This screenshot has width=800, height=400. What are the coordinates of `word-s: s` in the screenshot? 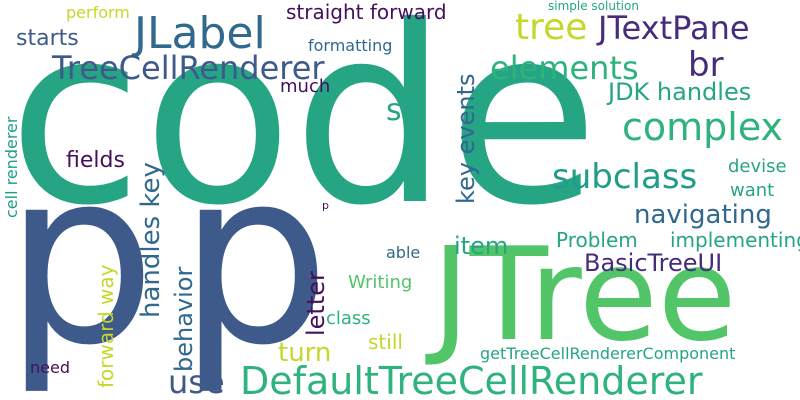 It's located at (394, 110).